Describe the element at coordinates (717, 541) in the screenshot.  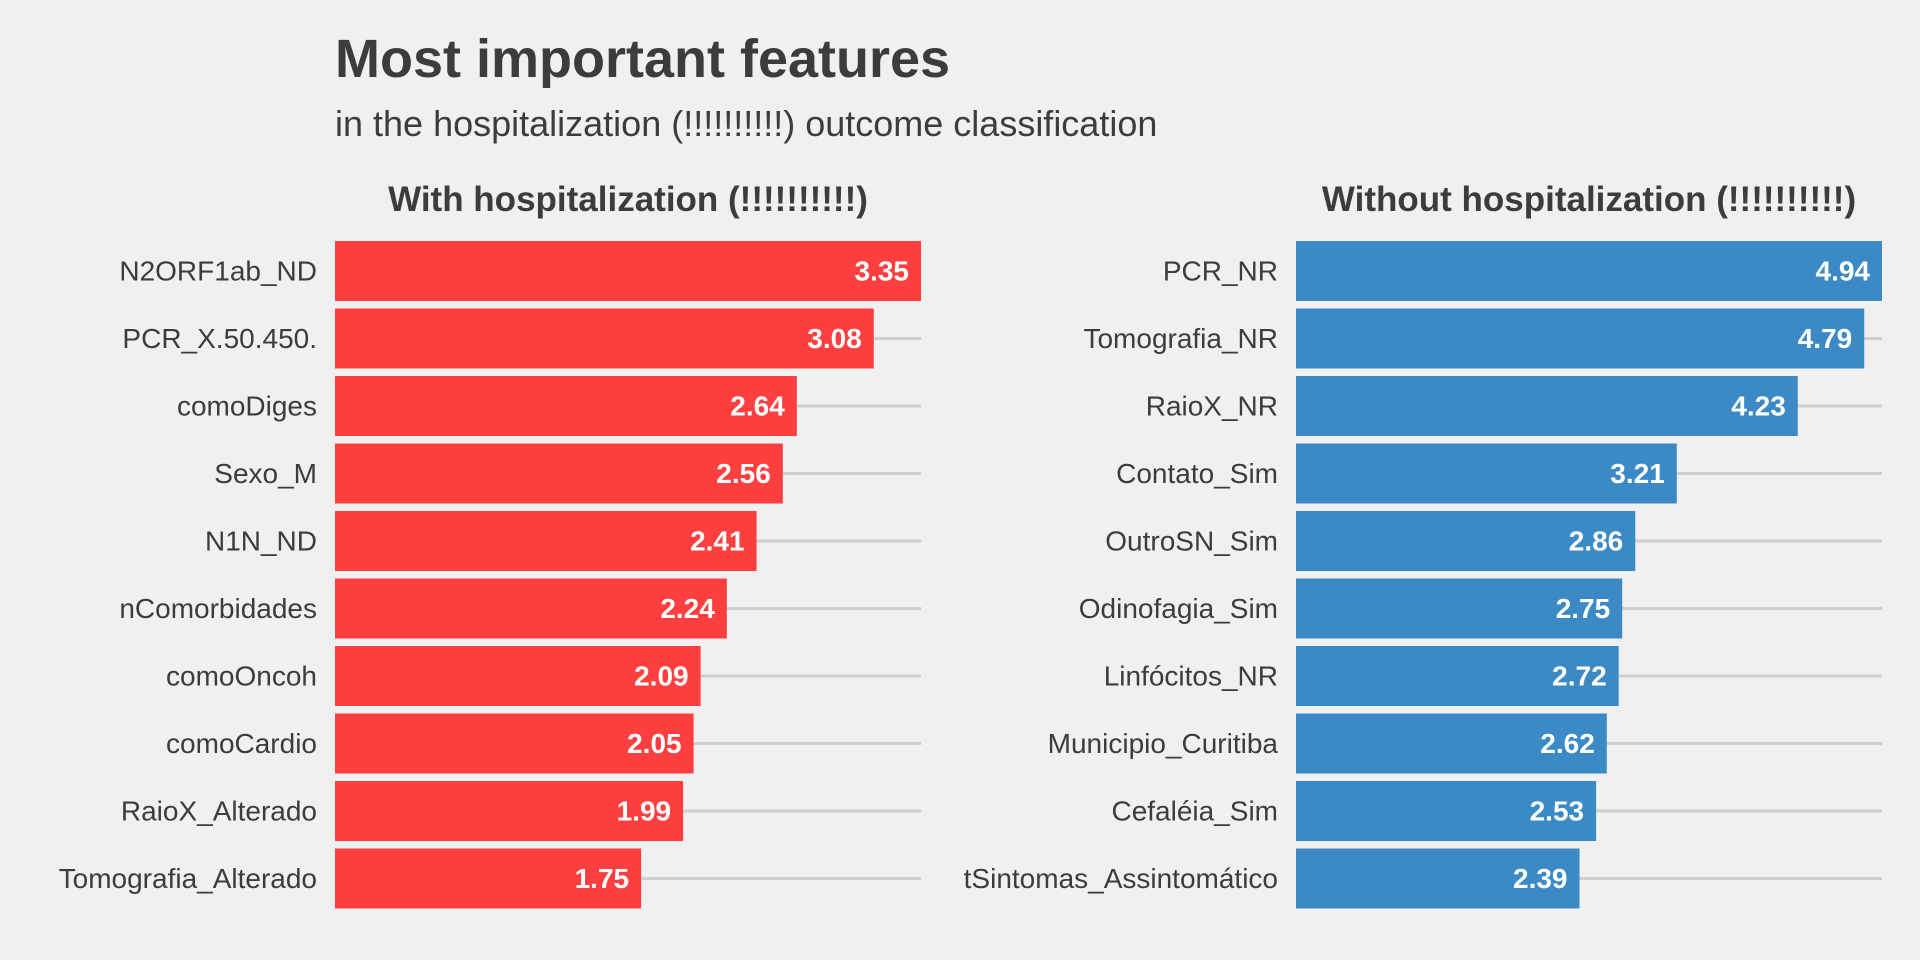
I see `value-label: 2.41` at that location.